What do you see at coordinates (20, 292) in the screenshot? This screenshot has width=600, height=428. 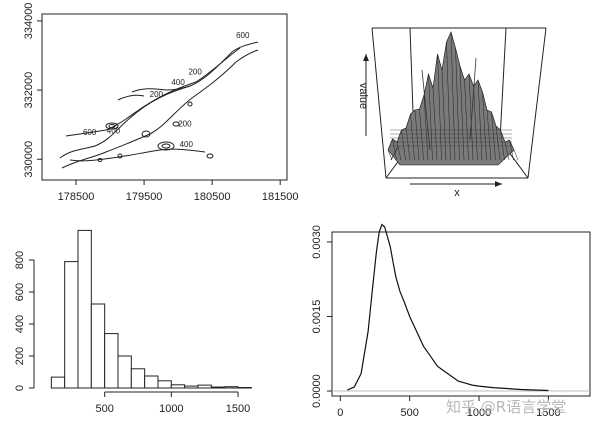 I see `y-tick-label: 600` at bounding box center [20, 292].